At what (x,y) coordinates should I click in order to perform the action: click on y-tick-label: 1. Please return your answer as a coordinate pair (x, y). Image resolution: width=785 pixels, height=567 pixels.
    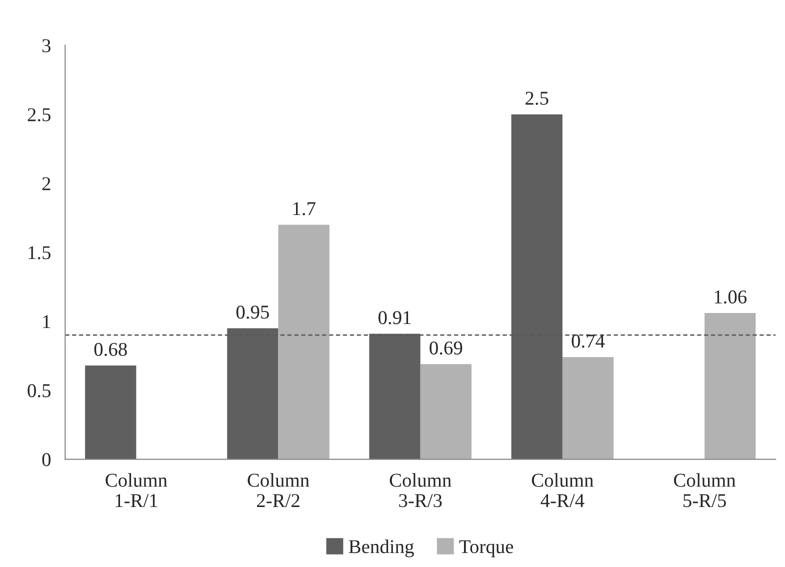
    Looking at the image, I should click on (46, 321).